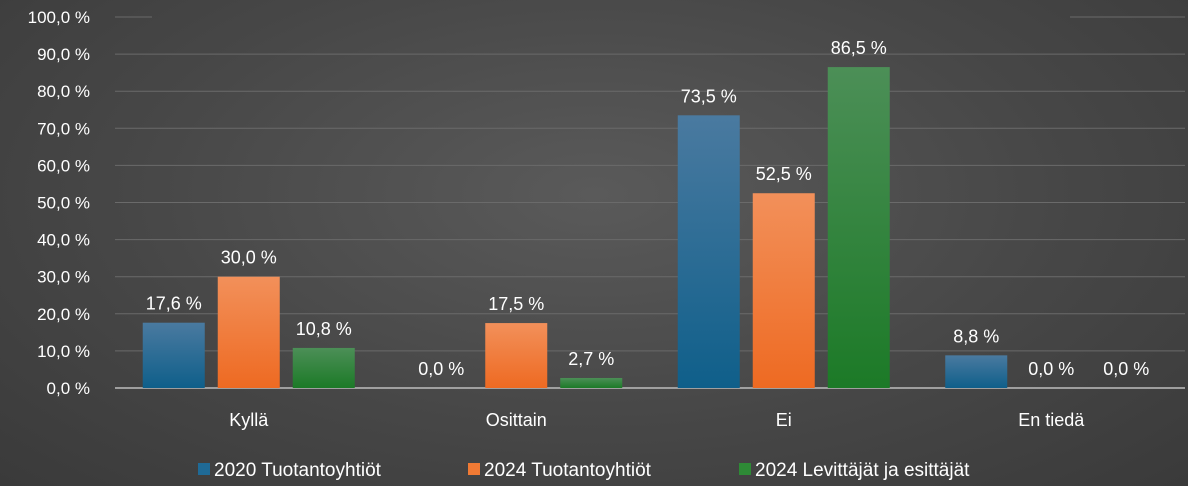 This screenshot has width=1188, height=486. What do you see at coordinates (516, 304) in the screenshot?
I see `data-label: 17,5 %` at bounding box center [516, 304].